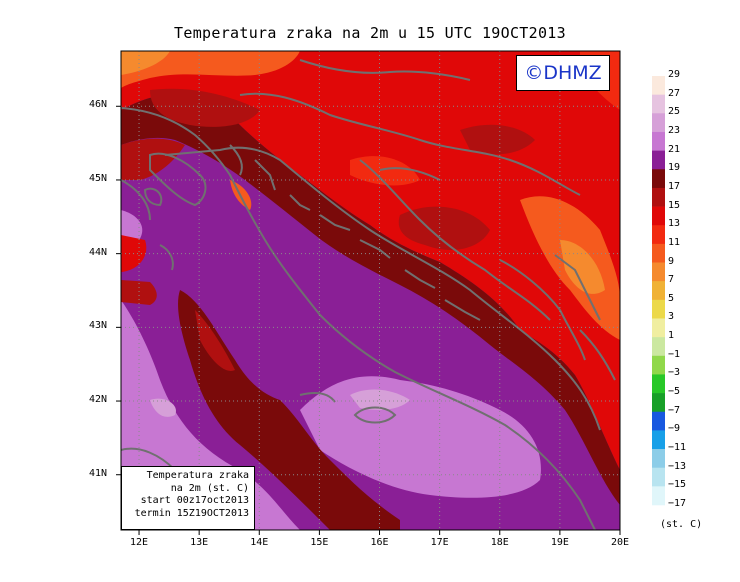 Image resolution: width=740 pixels, height=582 pixels. Describe the element at coordinates (674, 112) in the screenshot. I see `colorbar-label: 25` at that location.